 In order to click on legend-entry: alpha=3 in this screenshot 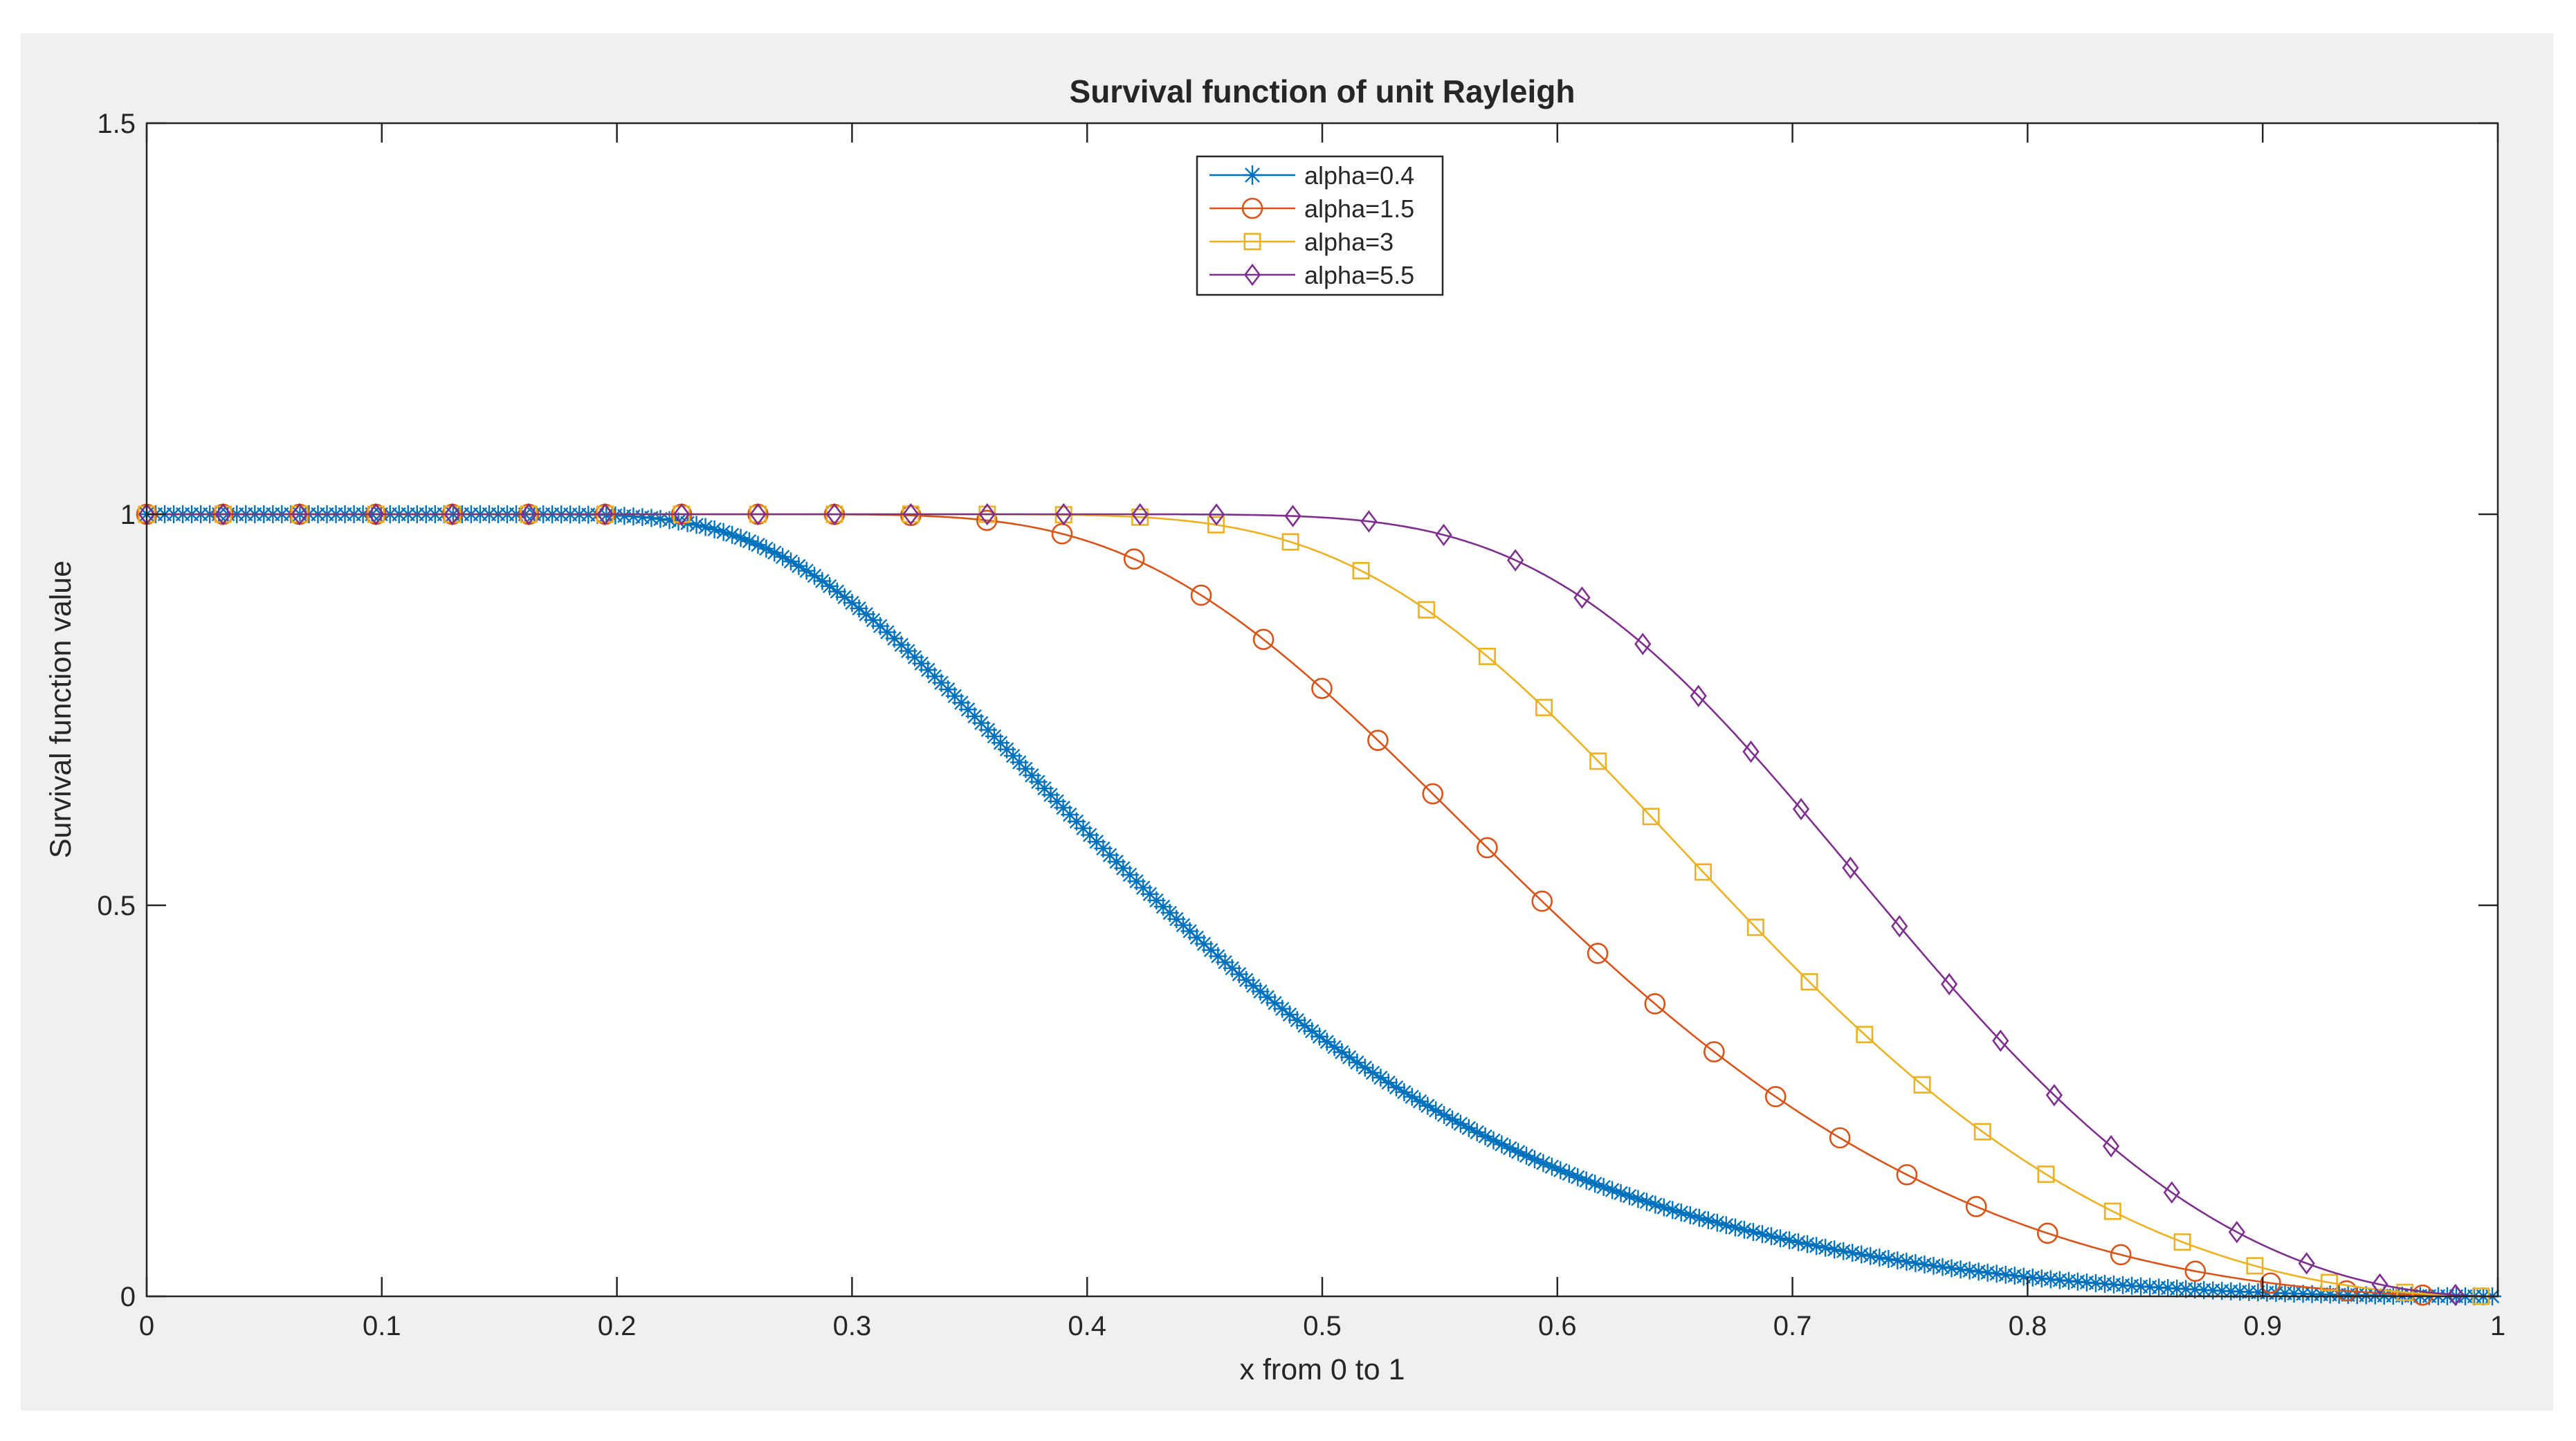, I will do `click(1301, 242)`.